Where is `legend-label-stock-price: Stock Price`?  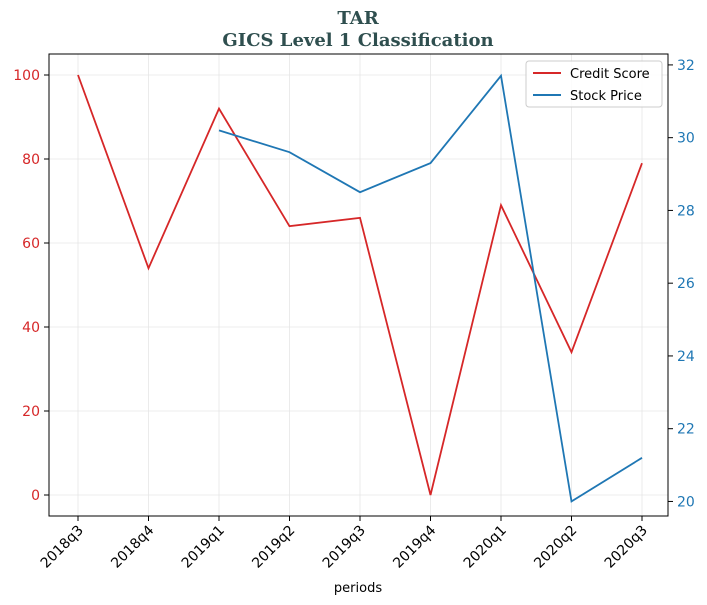 legend-label-stock-price: Stock Price is located at coordinates (606, 96).